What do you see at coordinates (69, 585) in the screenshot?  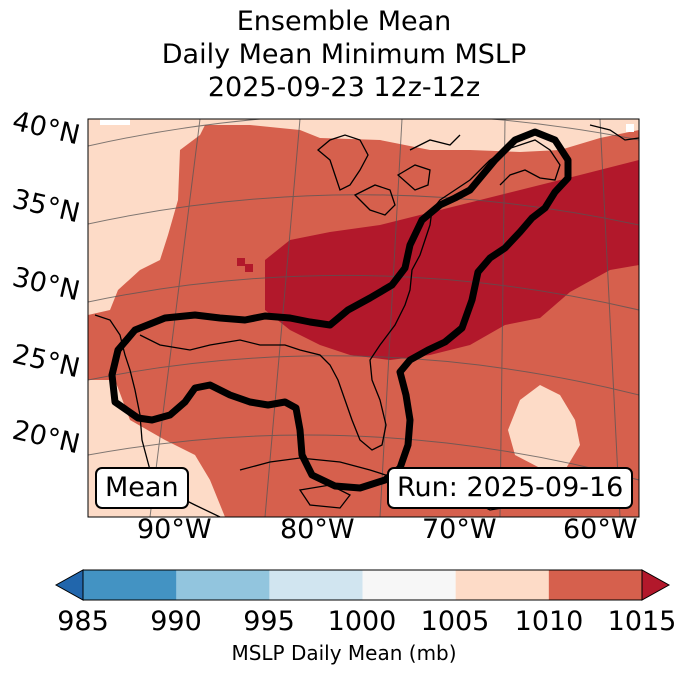 I see `colorbar-extend-low` at bounding box center [69, 585].